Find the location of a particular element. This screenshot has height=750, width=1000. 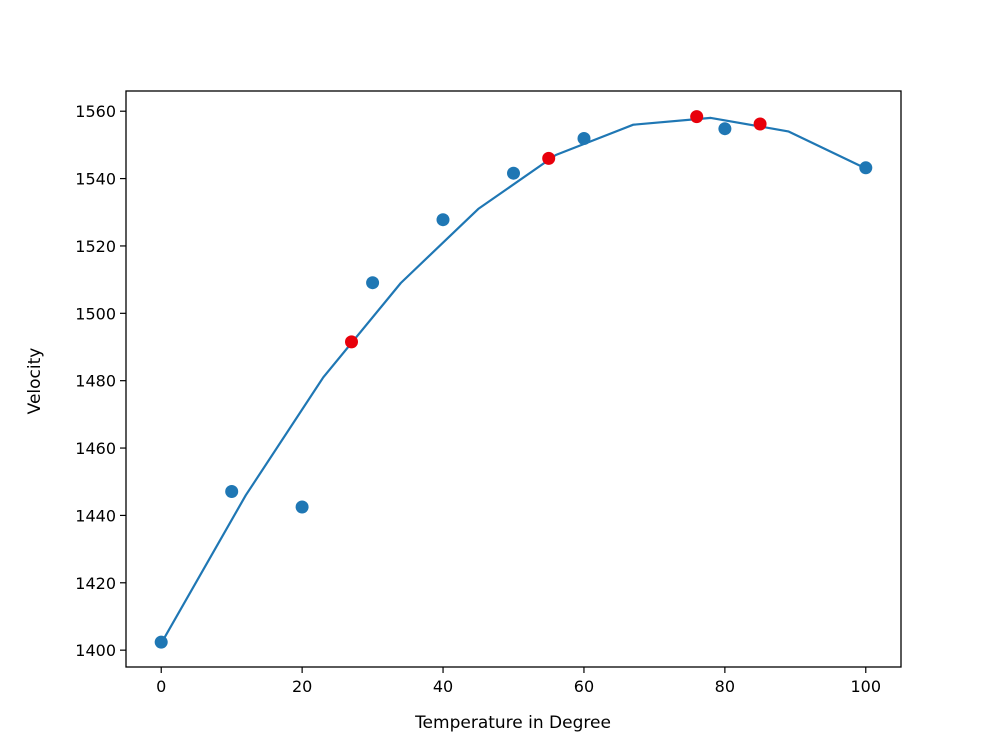

y-tick-label: 1460 is located at coordinates (95, 448).